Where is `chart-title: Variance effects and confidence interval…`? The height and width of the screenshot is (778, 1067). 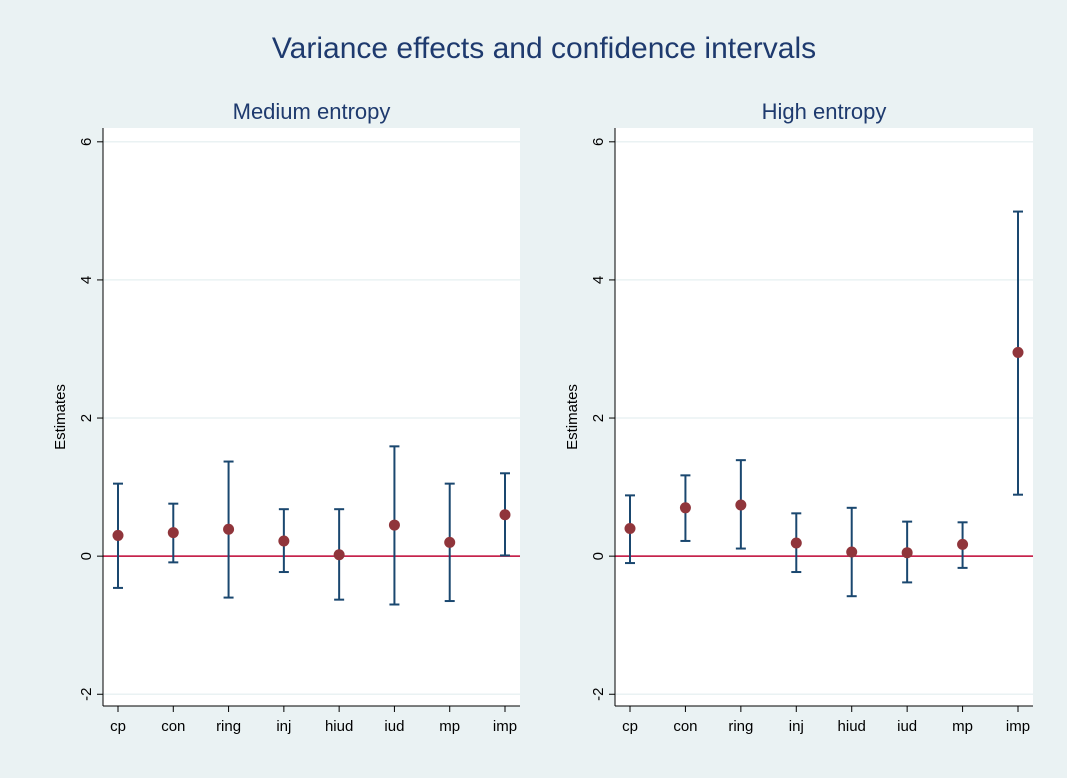
chart-title: Variance effects and confidence interval… is located at coordinates (544, 48).